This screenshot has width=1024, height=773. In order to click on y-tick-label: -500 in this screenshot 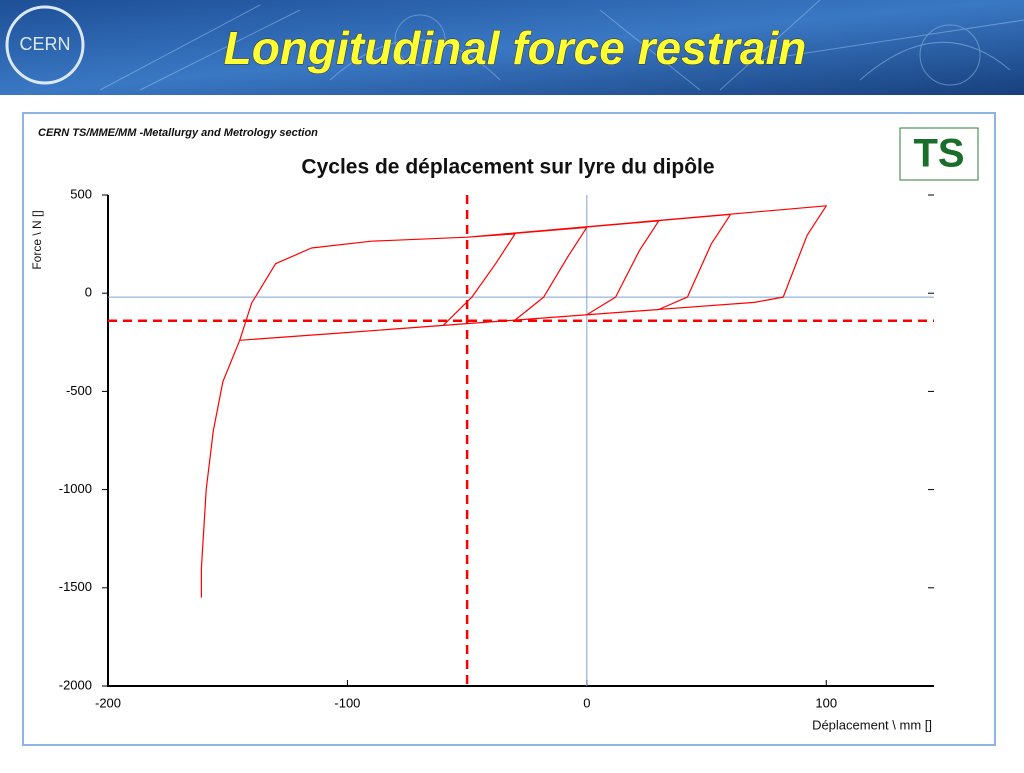, I will do `click(79, 390)`.